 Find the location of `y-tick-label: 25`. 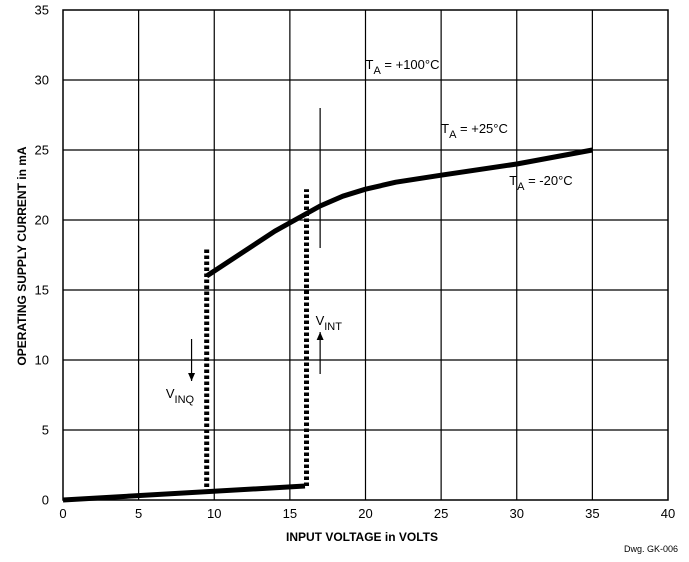

y-tick-label: 25 is located at coordinates (42, 150).